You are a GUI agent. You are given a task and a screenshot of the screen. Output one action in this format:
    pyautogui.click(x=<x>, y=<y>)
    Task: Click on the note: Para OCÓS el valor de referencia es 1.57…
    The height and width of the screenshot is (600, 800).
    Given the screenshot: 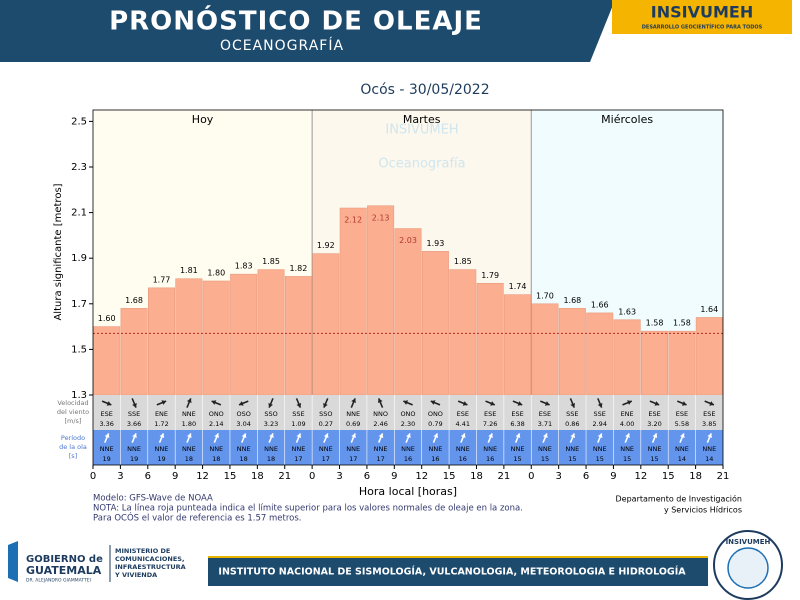 What is the action you would take?
    pyautogui.click(x=197, y=518)
    